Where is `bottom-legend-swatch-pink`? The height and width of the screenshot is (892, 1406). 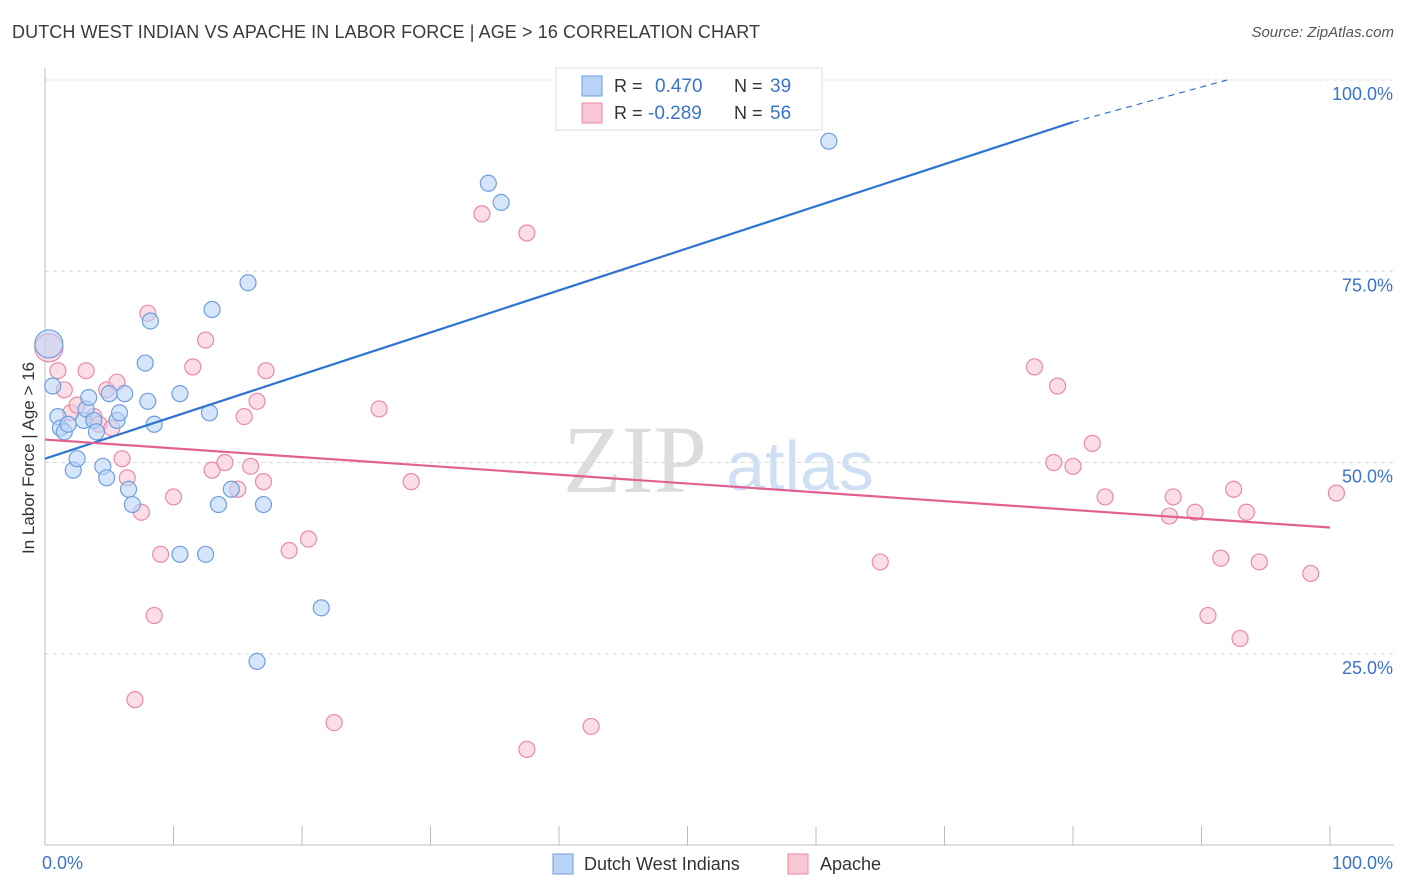
bottom-legend-swatch-pink is located at coordinates (798, 864).